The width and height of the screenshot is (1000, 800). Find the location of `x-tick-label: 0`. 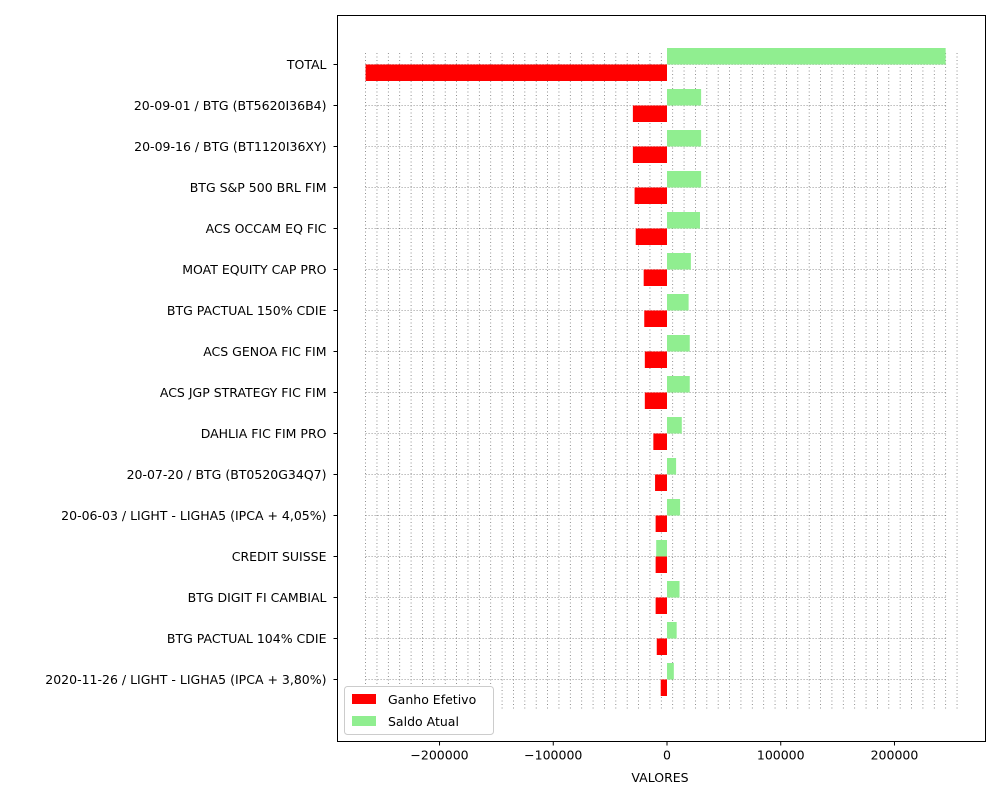

x-tick-label: 0 is located at coordinates (667, 755).